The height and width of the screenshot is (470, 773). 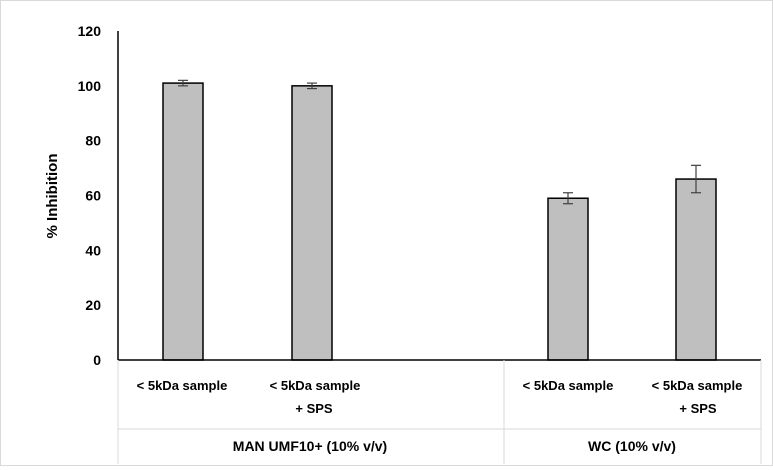 What do you see at coordinates (52, 196) in the screenshot?
I see `y-axis-title: % Inhibition` at bounding box center [52, 196].